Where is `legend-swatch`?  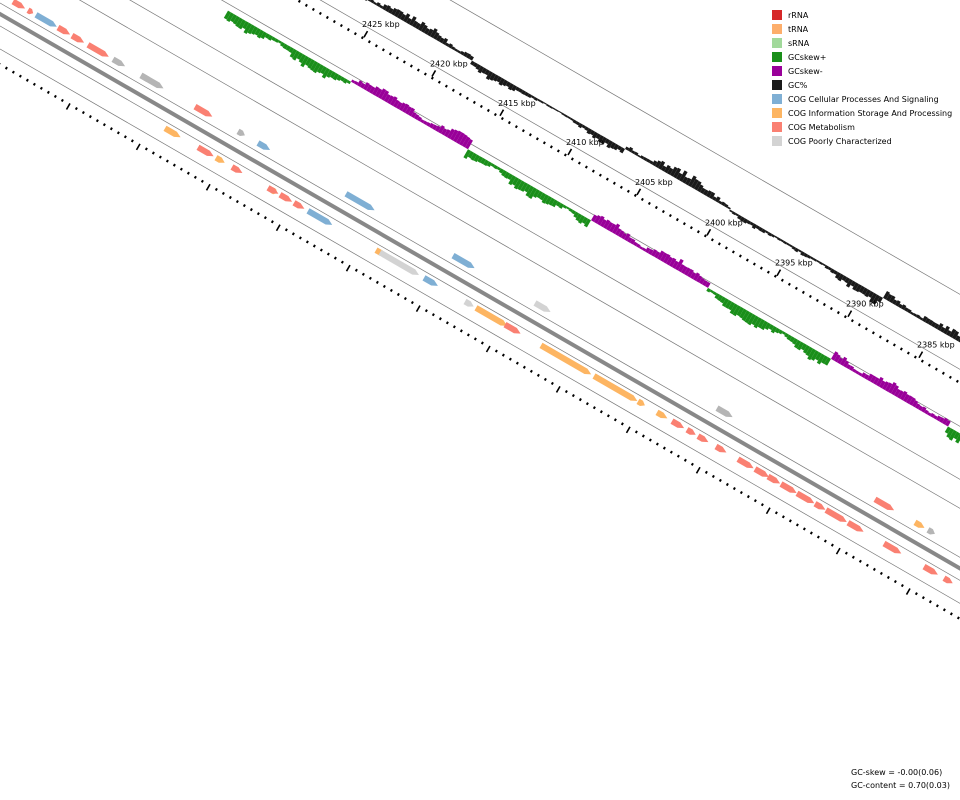
legend-swatch is located at coordinates (777, 15).